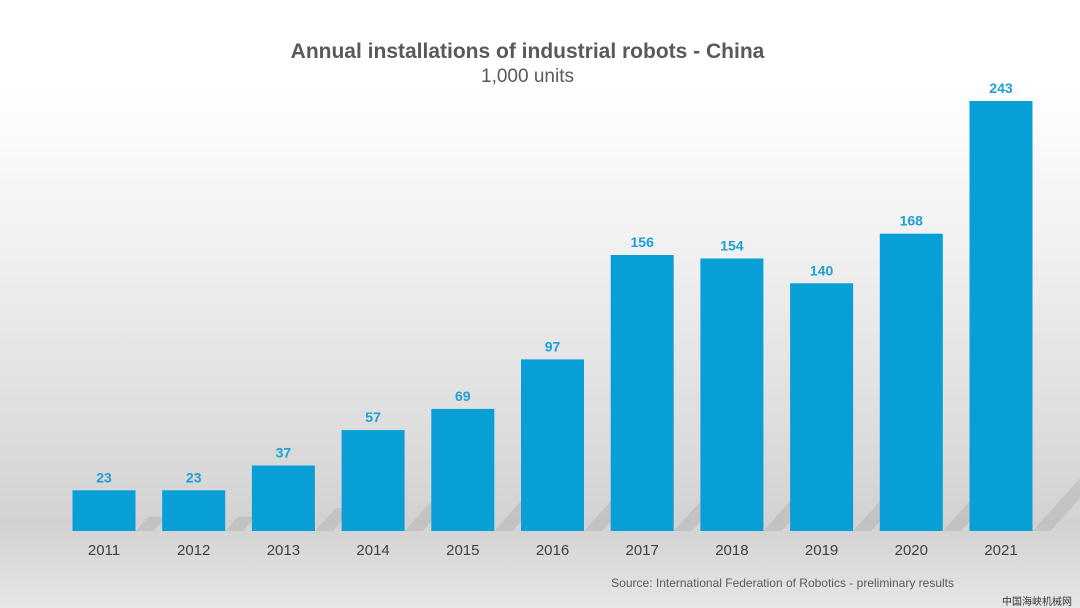 The height and width of the screenshot is (608, 1080). Describe the element at coordinates (193, 550) in the screenshot. I see `x-tick-label: 2012` at that location.